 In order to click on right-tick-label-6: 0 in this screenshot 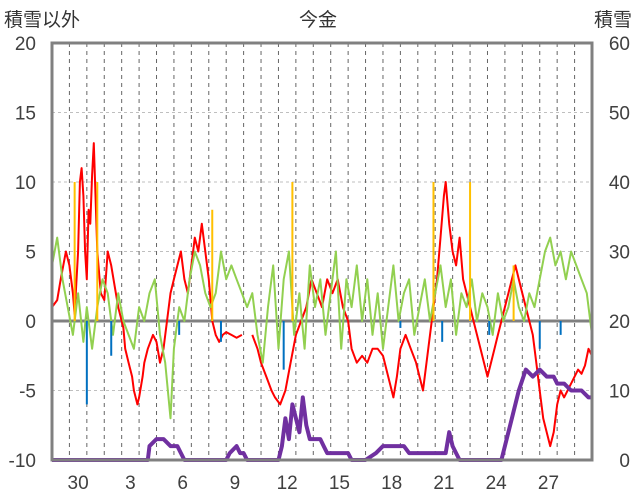, I will do `click(624, 461)`.